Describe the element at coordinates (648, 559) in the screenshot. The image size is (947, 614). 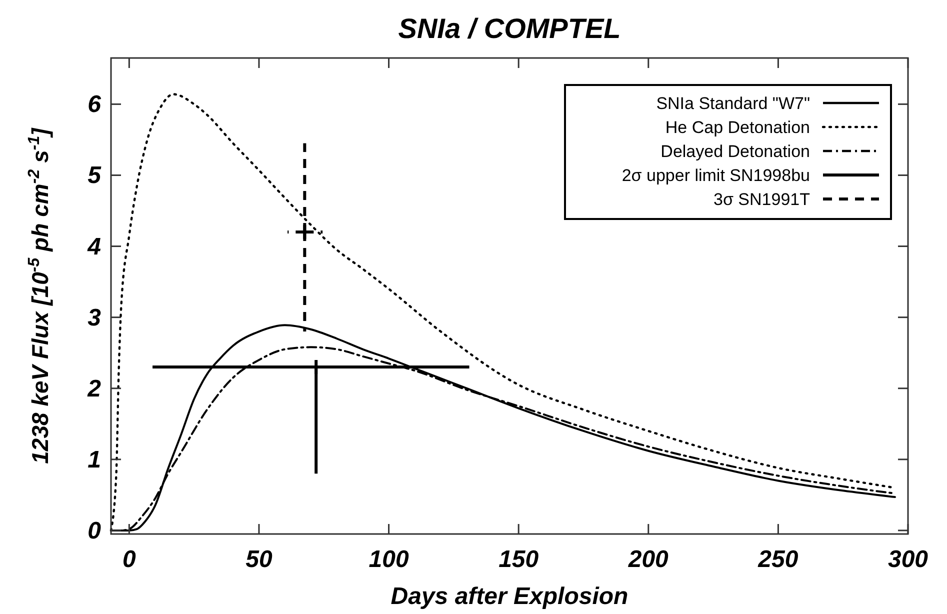
I see `x-tick-label: 200` at that location.